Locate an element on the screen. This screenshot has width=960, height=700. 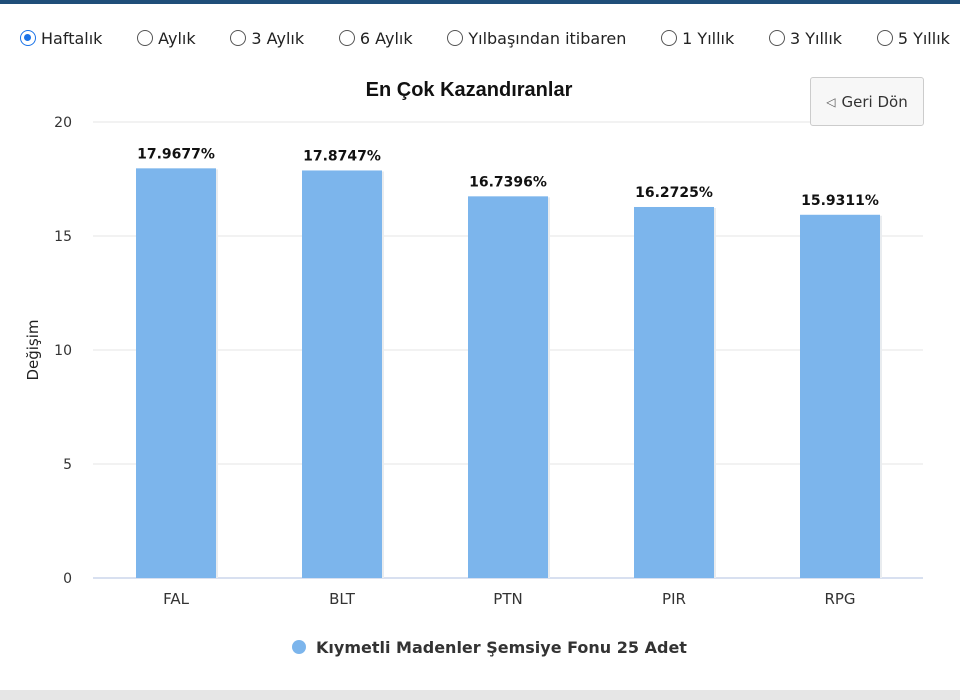
bottom-divider is located at coordinates (480, 695).